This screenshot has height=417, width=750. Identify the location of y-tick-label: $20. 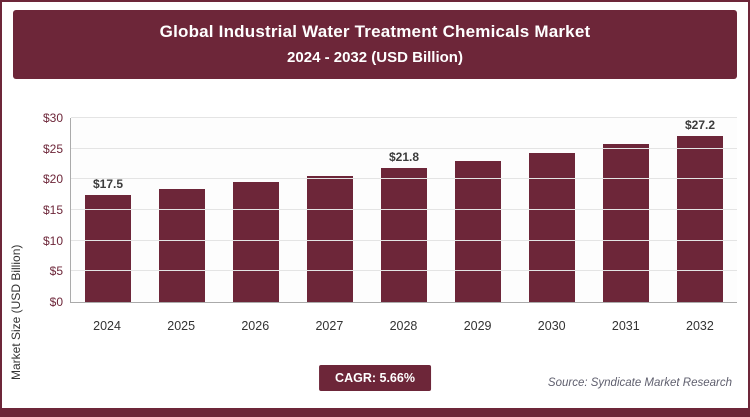
(52, 179).